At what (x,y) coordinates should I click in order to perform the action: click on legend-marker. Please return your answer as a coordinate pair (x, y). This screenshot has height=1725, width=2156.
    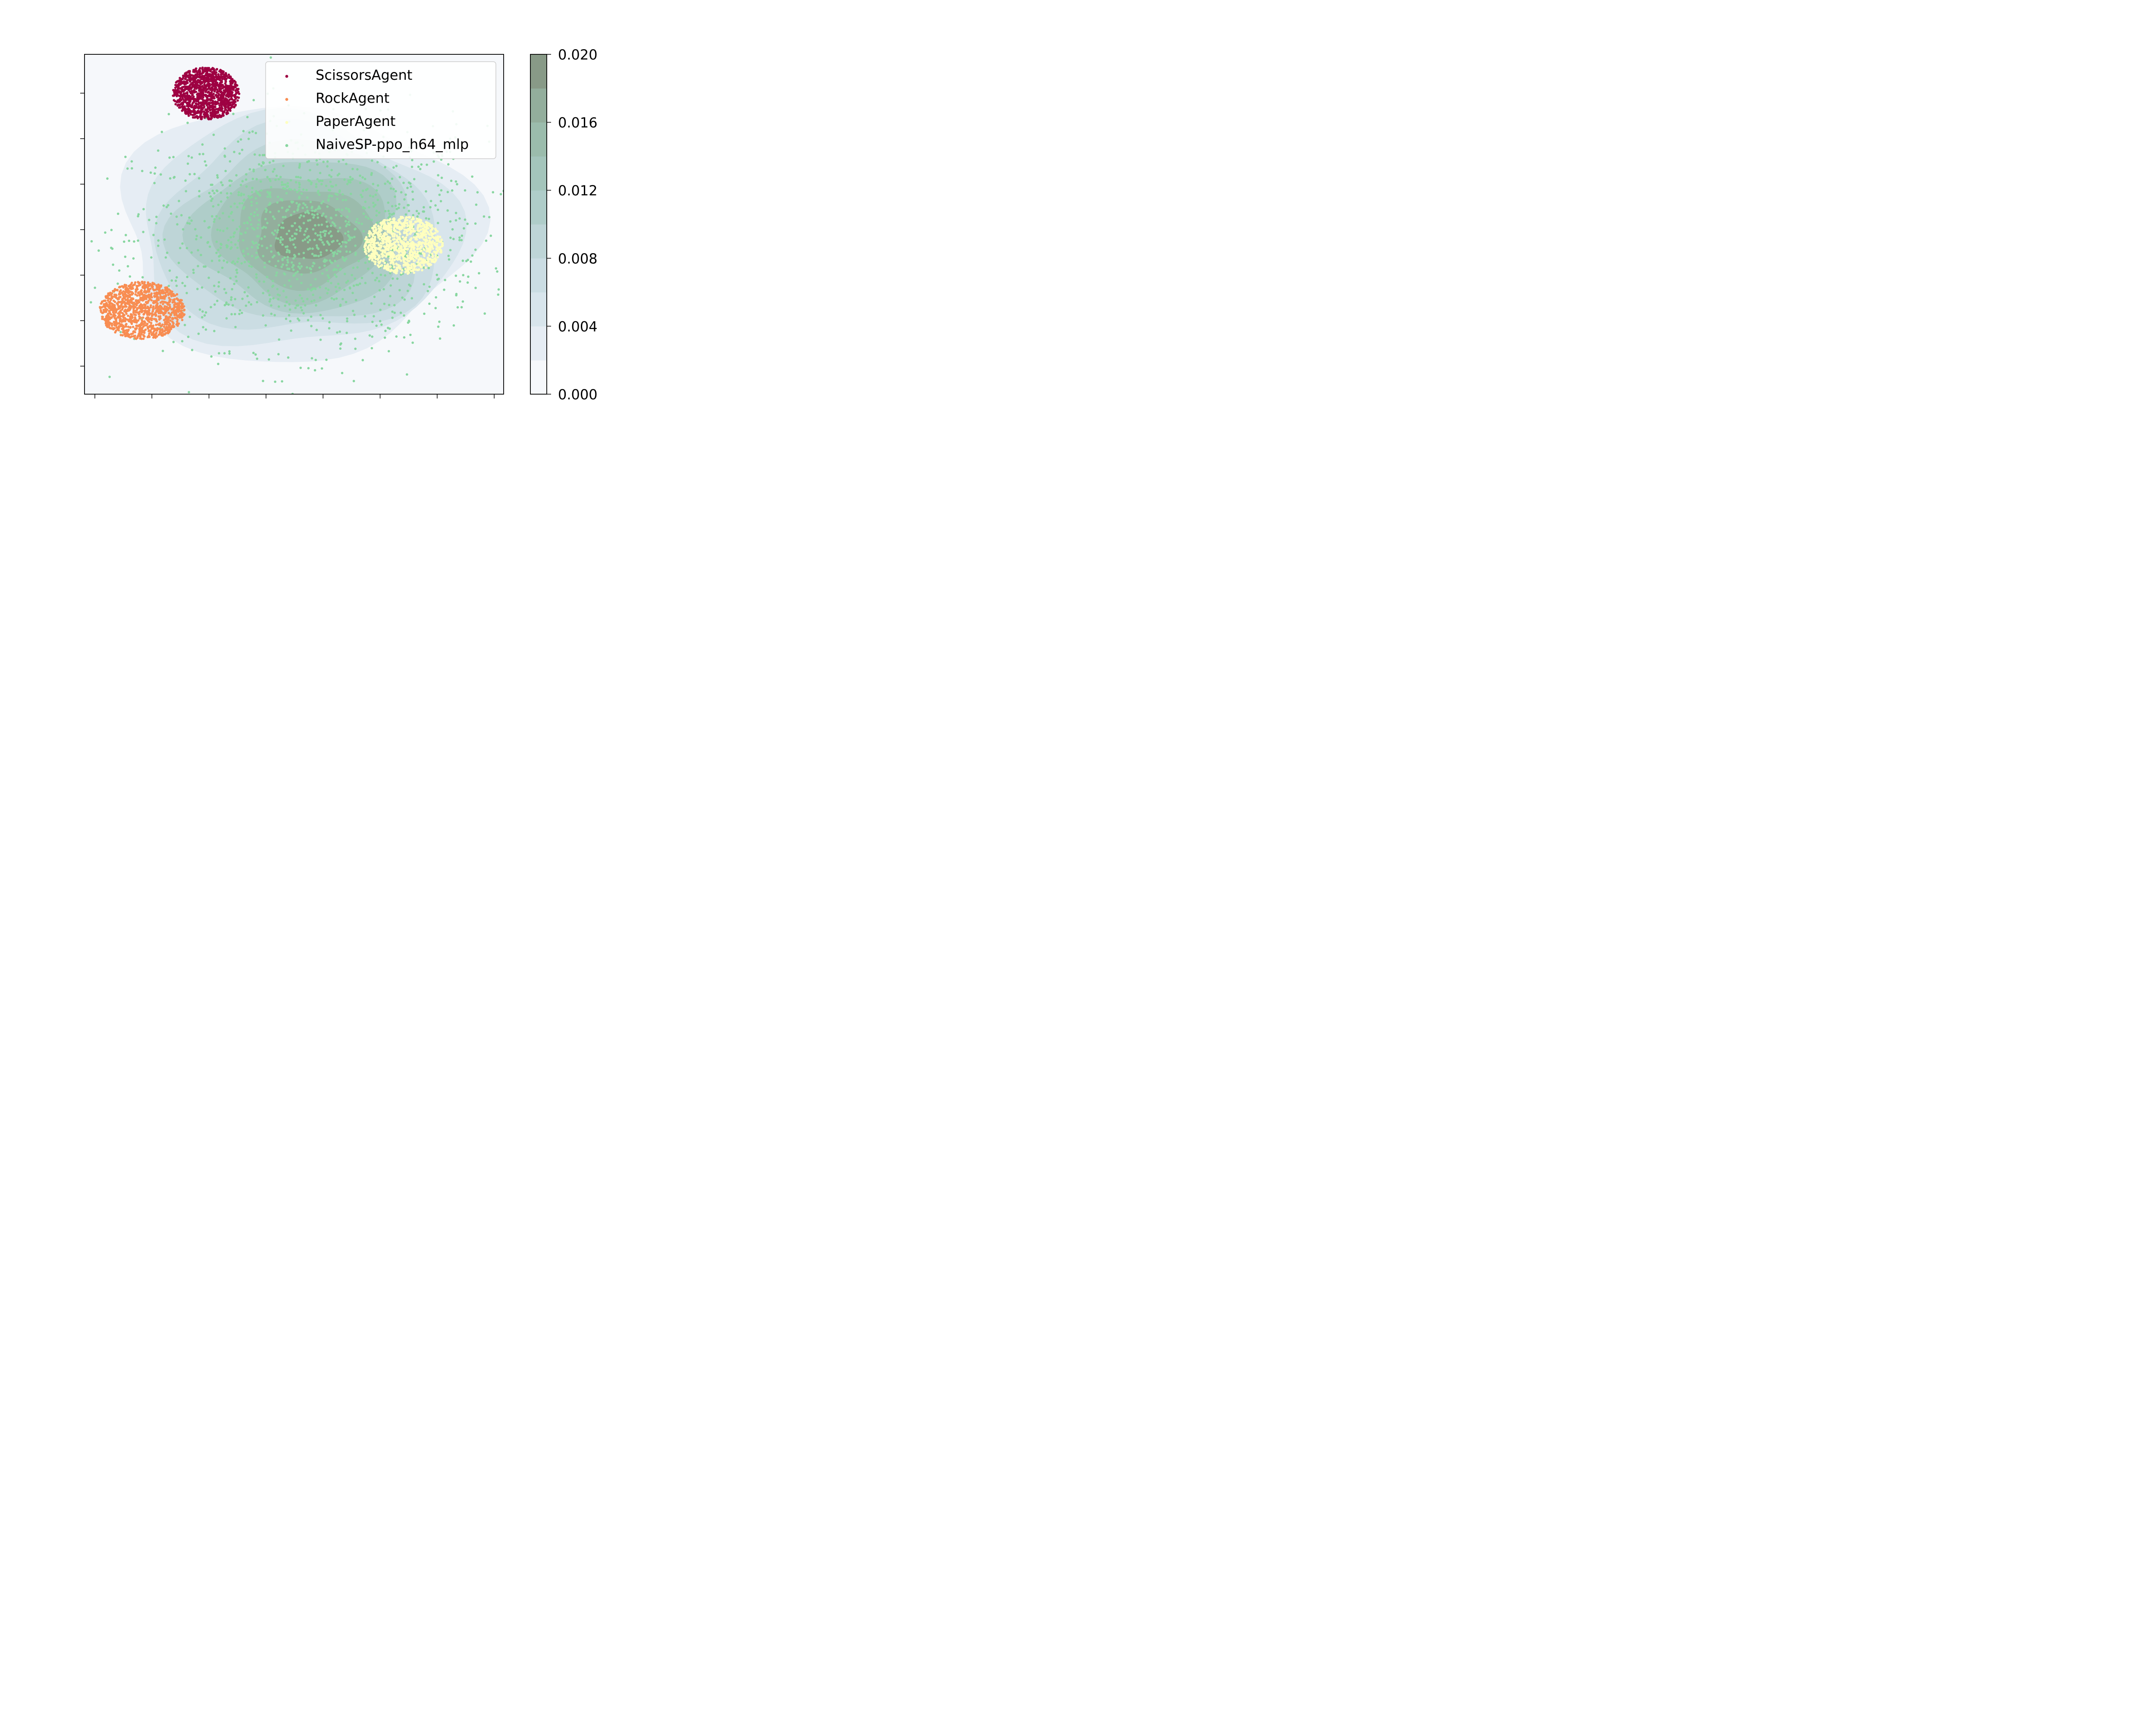
    Looking at the image, I should click on (286, 146).